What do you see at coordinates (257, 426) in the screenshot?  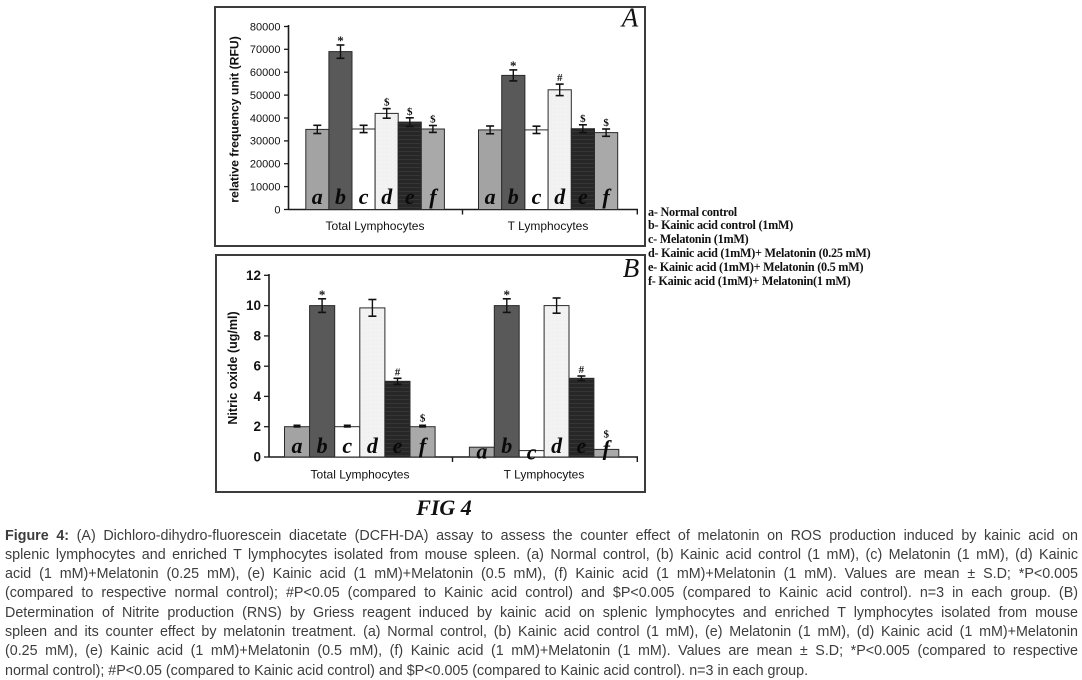 I see `svg-text: 2` at bounding box center [257, 426].